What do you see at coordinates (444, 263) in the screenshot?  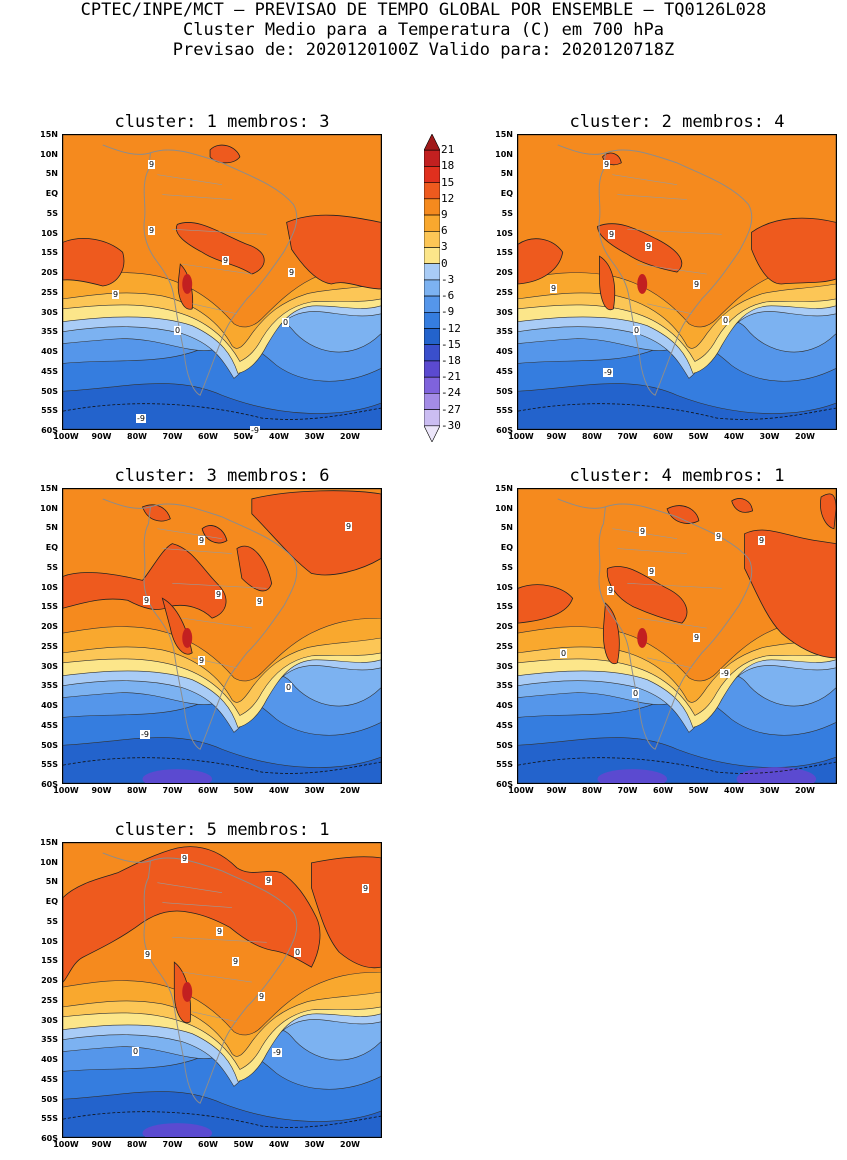 I see `colorbar-tick-label: 0` at bounding box center [444, 263].